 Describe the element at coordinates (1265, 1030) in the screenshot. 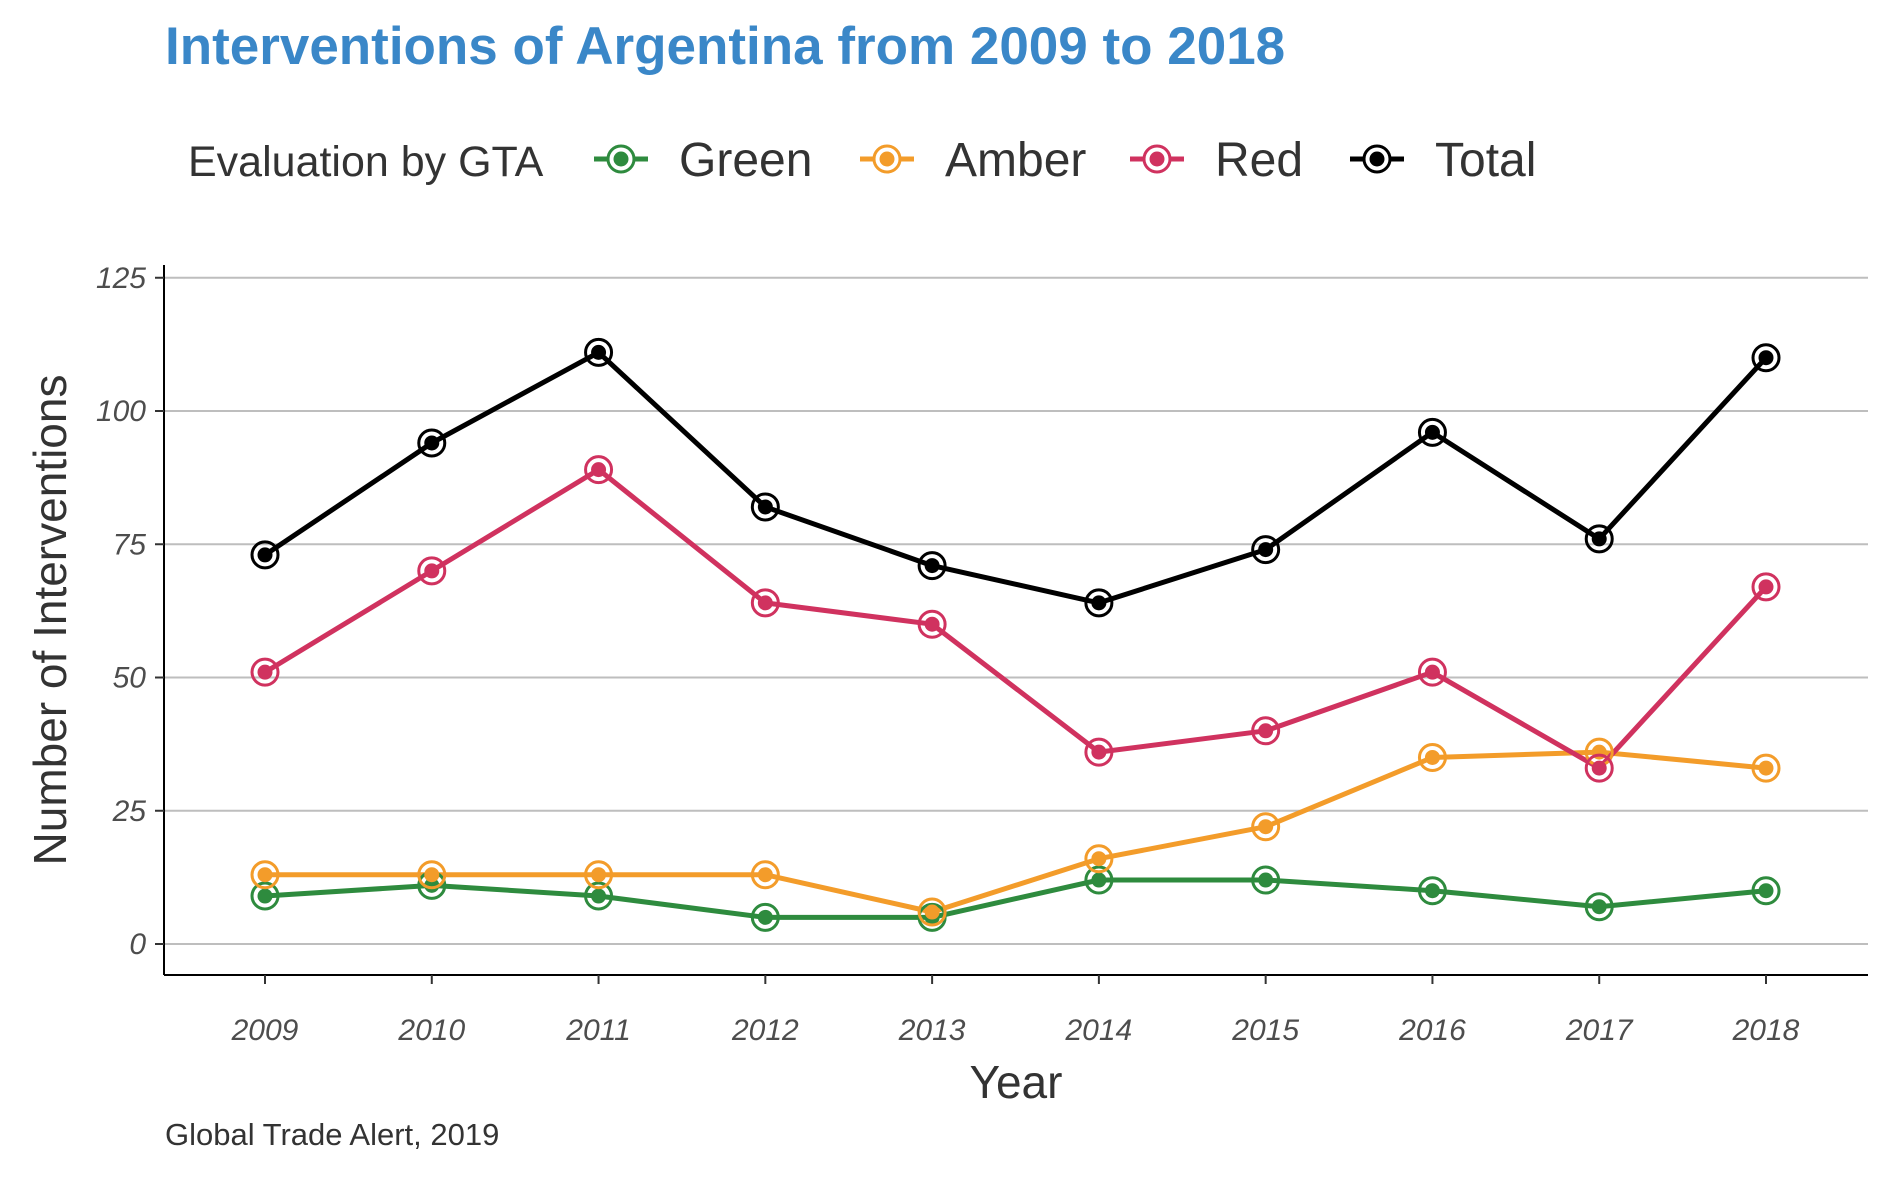

I see `x-tick-label: 2015` at that location.